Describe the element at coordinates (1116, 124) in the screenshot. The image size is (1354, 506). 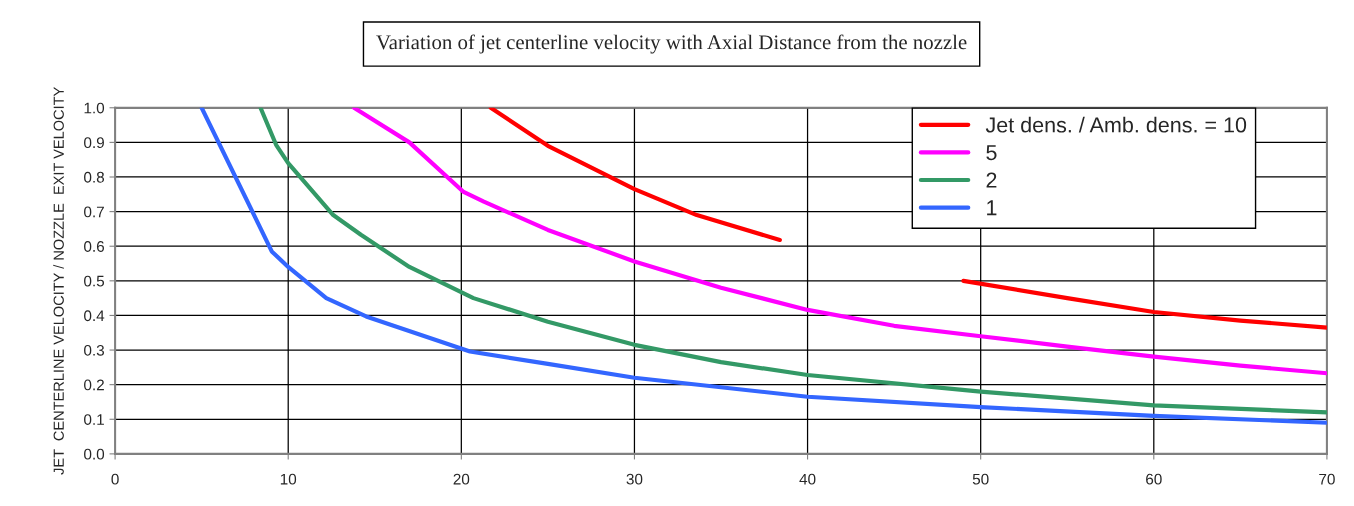
I see `legend-label: Jet dens. / Amb. dens. = 10` at that location.